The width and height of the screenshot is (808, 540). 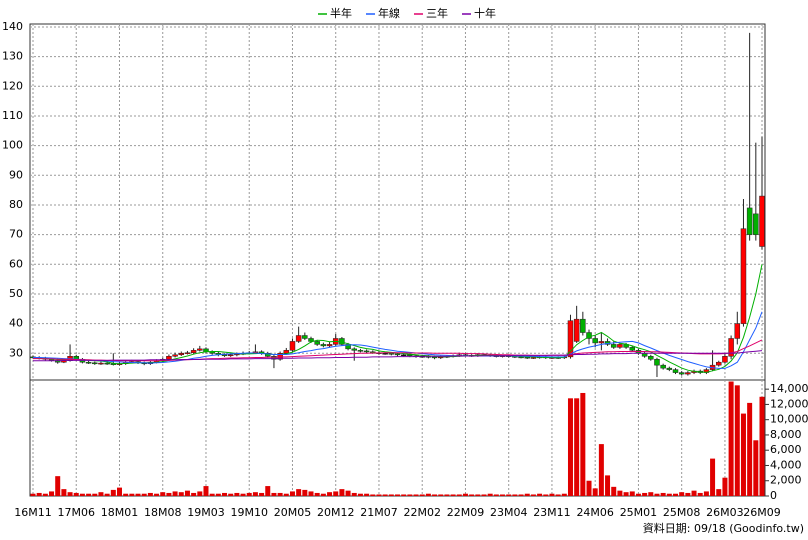 I want to click on x-tick-label: 20M12, so click(x=336, y=512).